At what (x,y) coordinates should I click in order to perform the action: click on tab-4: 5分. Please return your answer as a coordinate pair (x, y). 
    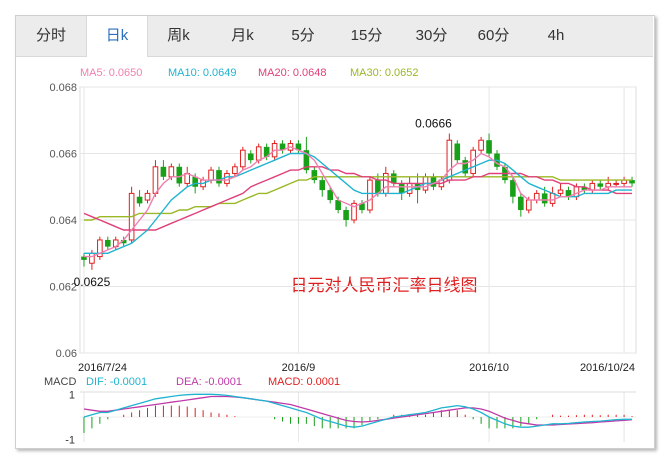
    Looking at the image, I should click on (303, 35).